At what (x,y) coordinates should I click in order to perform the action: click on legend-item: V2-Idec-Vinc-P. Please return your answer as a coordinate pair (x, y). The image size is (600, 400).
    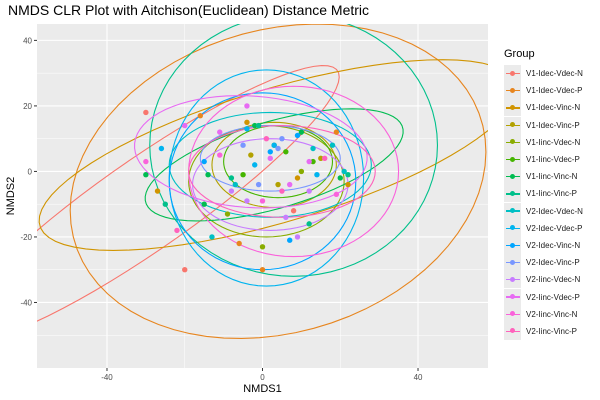
    Looking at the image, I should click on (551, 263).